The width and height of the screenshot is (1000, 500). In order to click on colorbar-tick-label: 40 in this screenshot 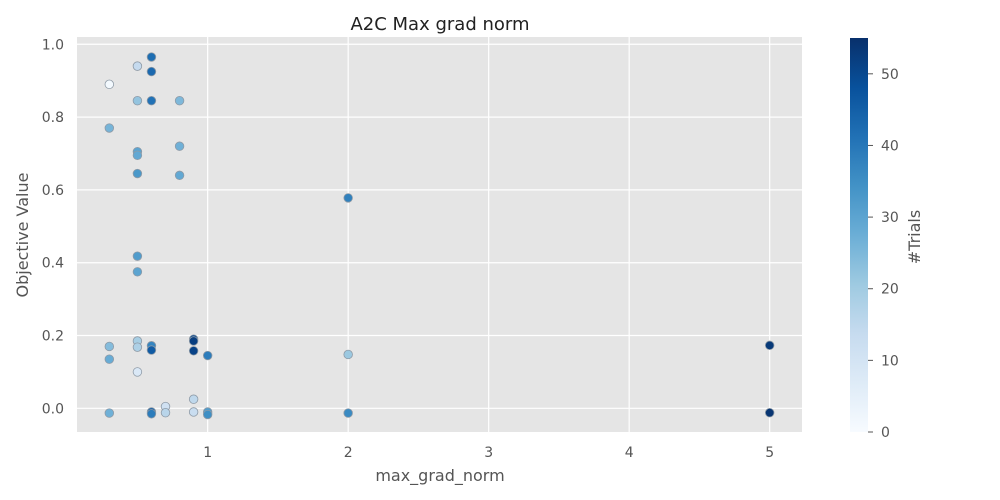, I will do `click(890, 146)`.